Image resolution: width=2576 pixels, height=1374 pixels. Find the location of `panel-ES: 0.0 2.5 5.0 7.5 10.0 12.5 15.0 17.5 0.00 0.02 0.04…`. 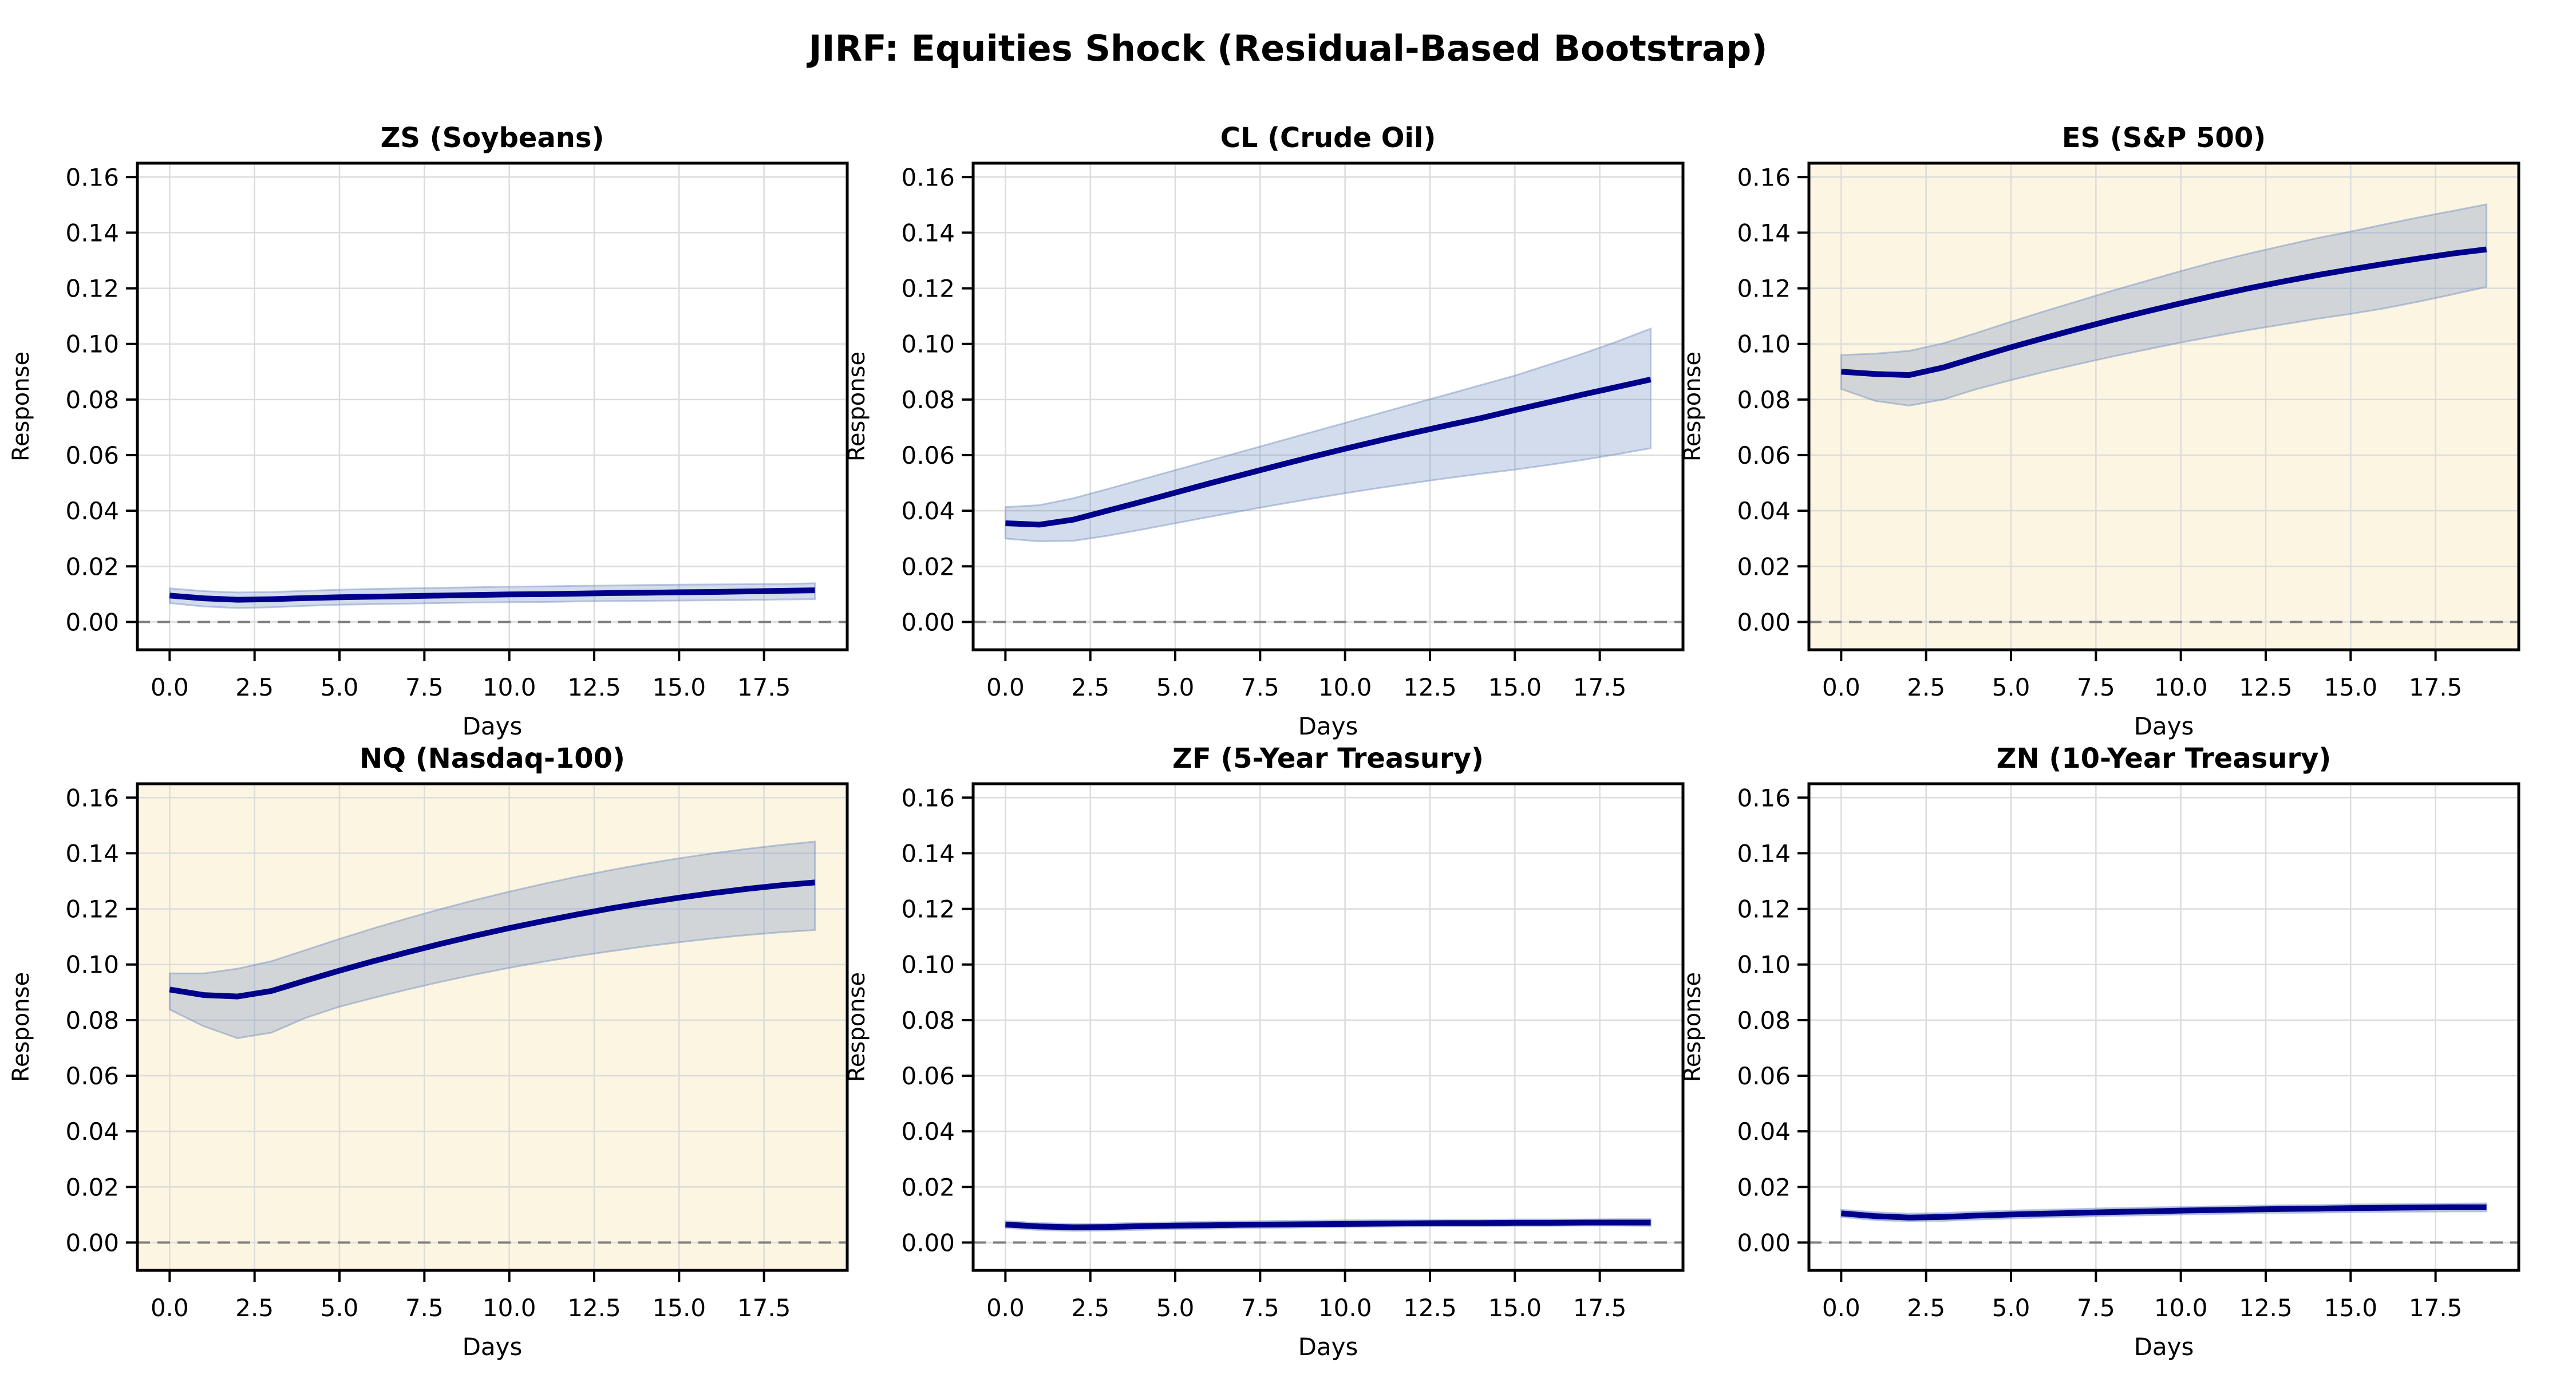

panel-ES: 0.0 2.5 5.0 7.5 10.0 12.5 15.0 17.5 0.00 0.02 0.04… is located at coordinates (2100, 431).